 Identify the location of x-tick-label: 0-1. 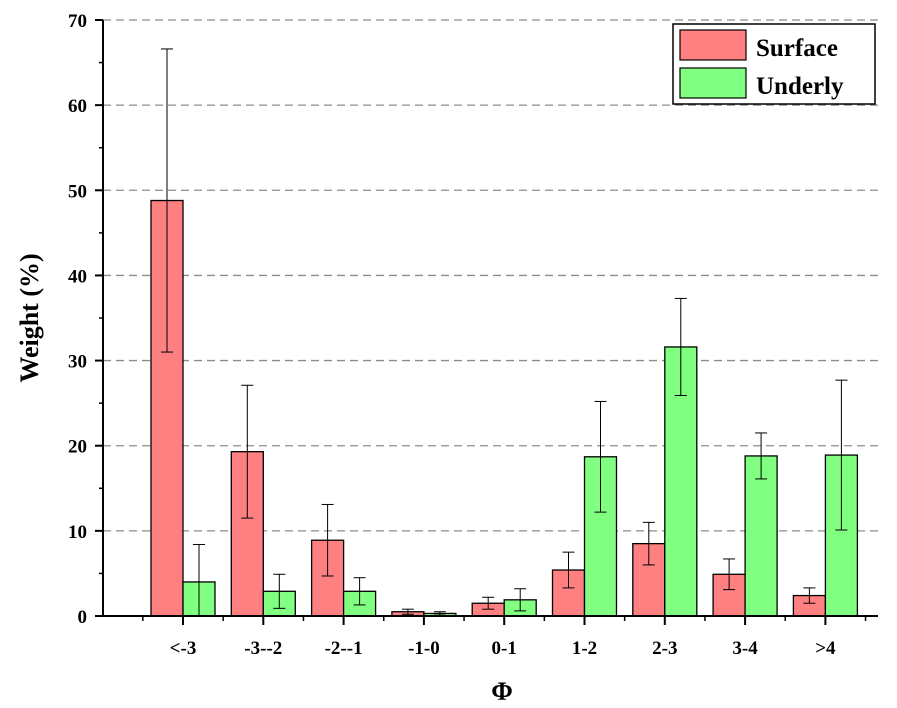
(504, 648).